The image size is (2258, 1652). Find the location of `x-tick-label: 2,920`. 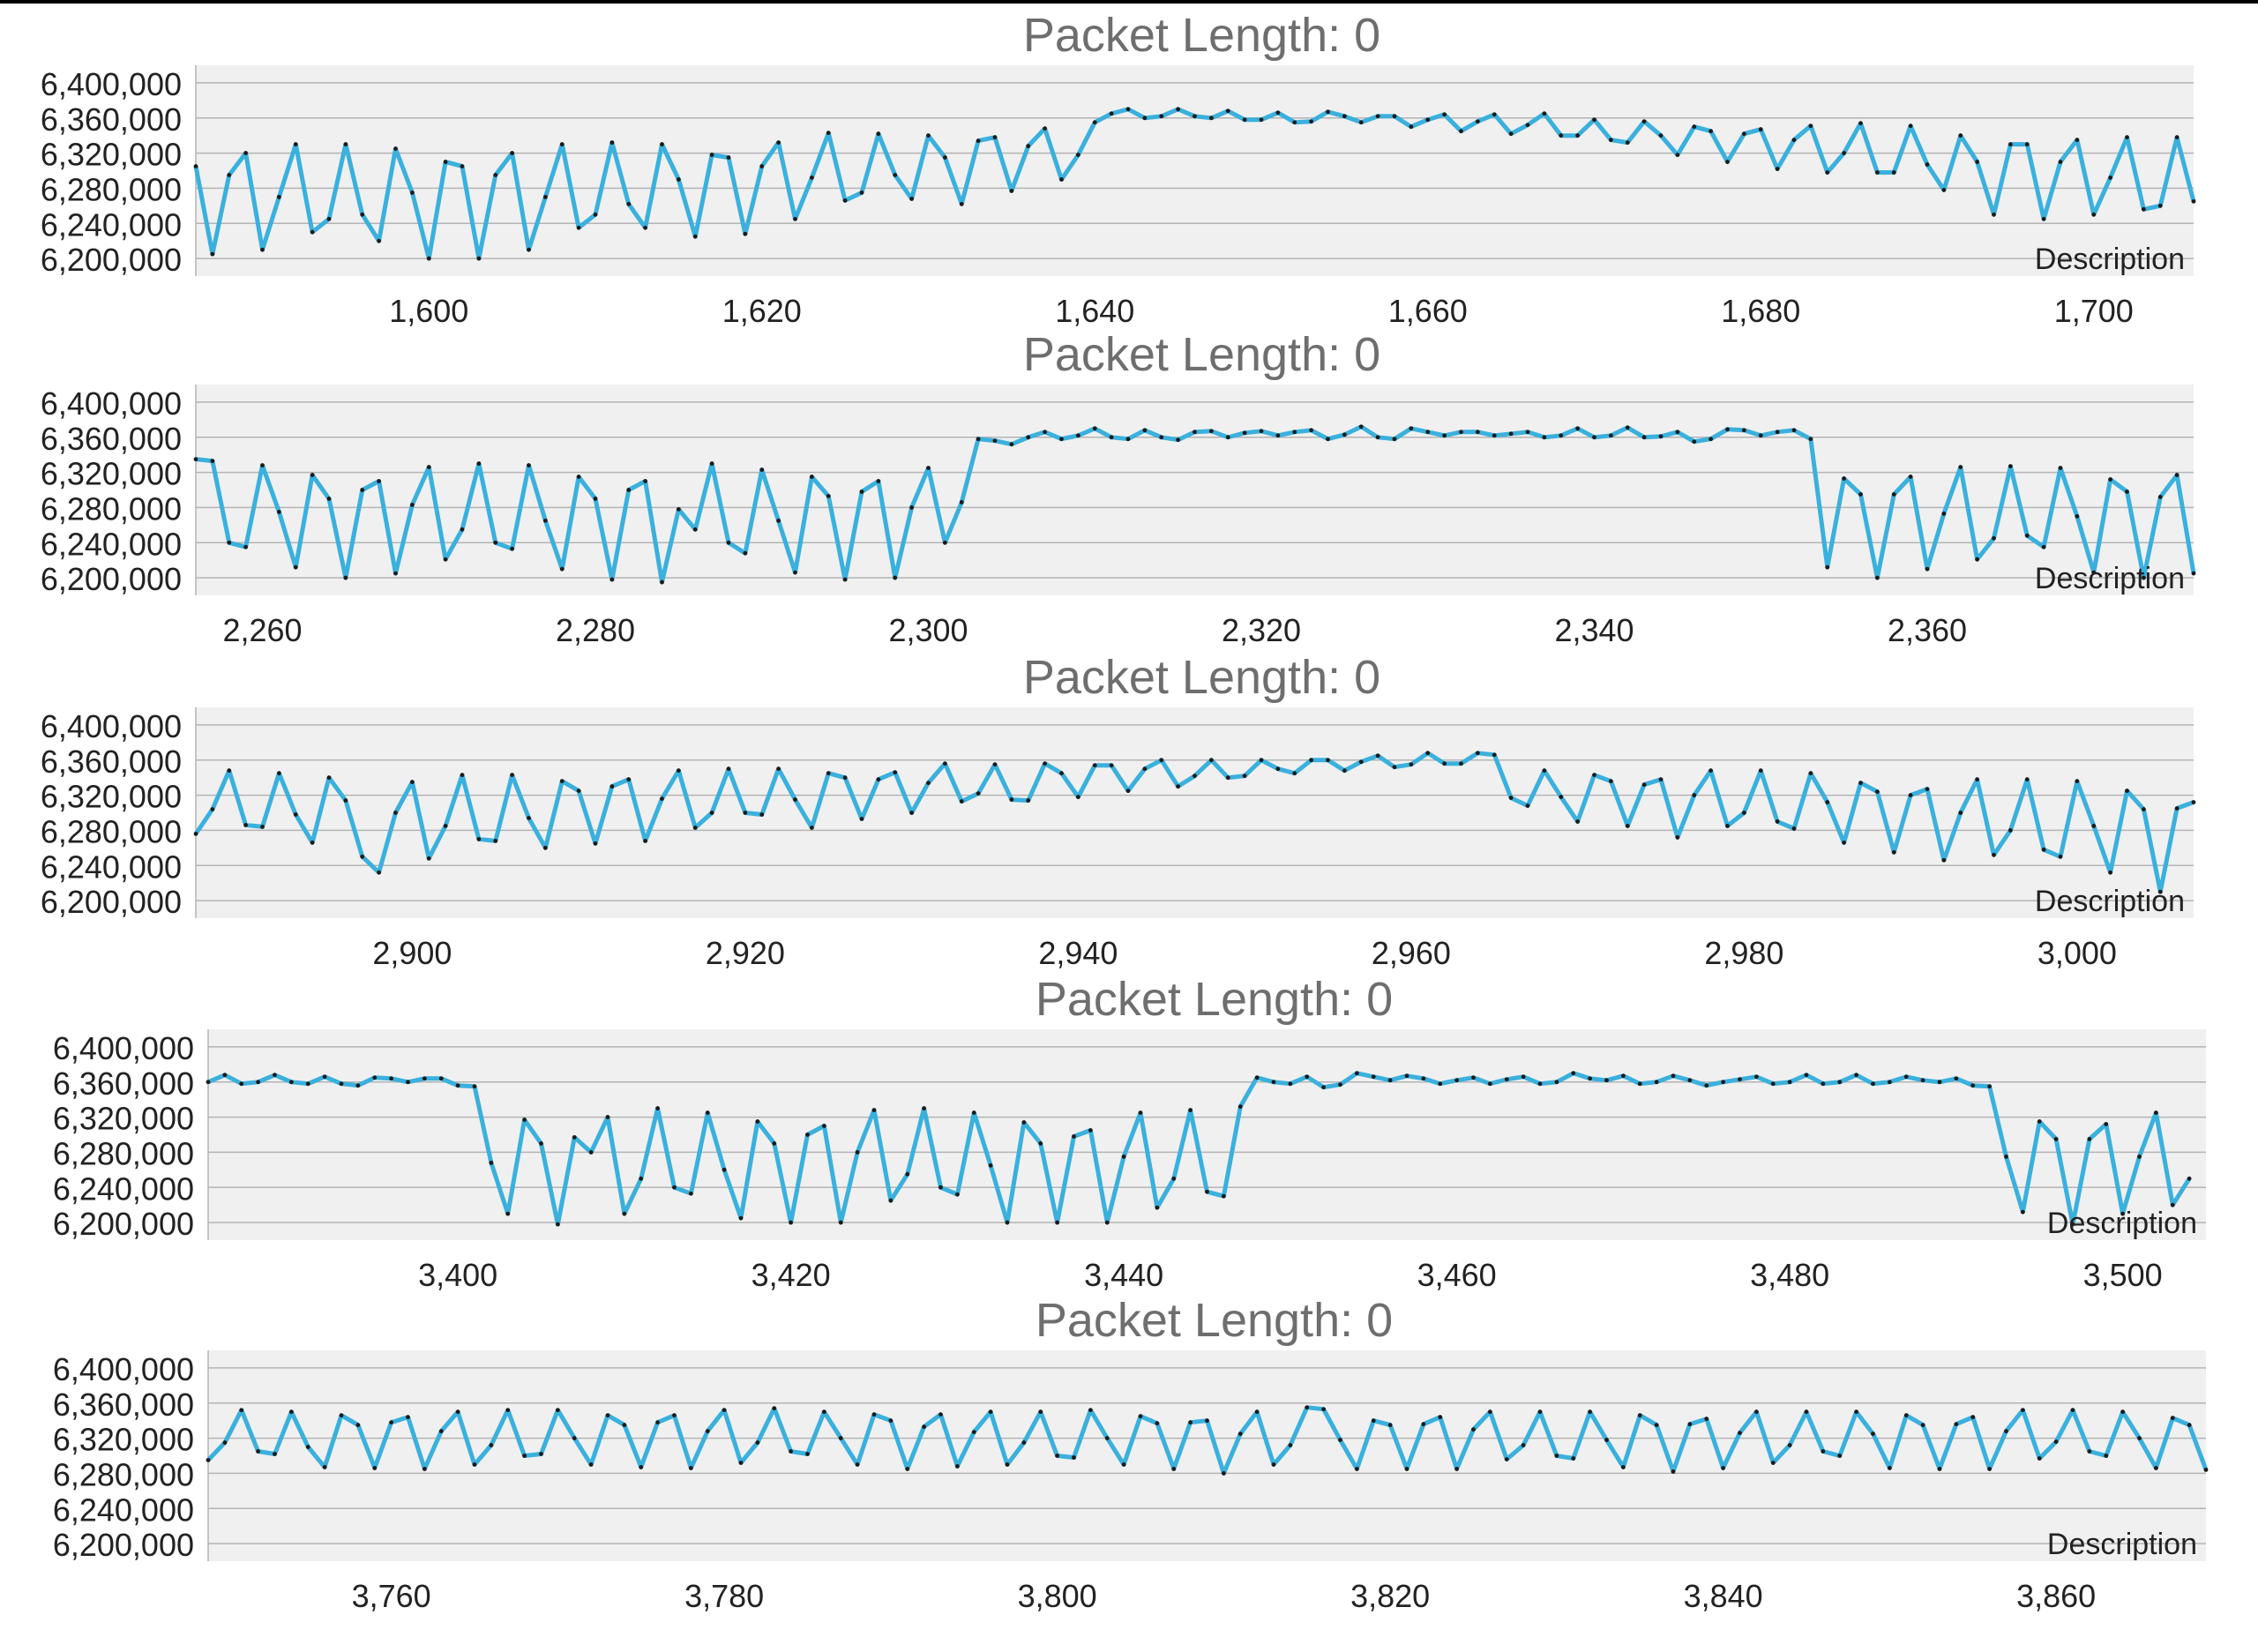

x-tick-label: 2,920 is located at coordinates (746, 952).